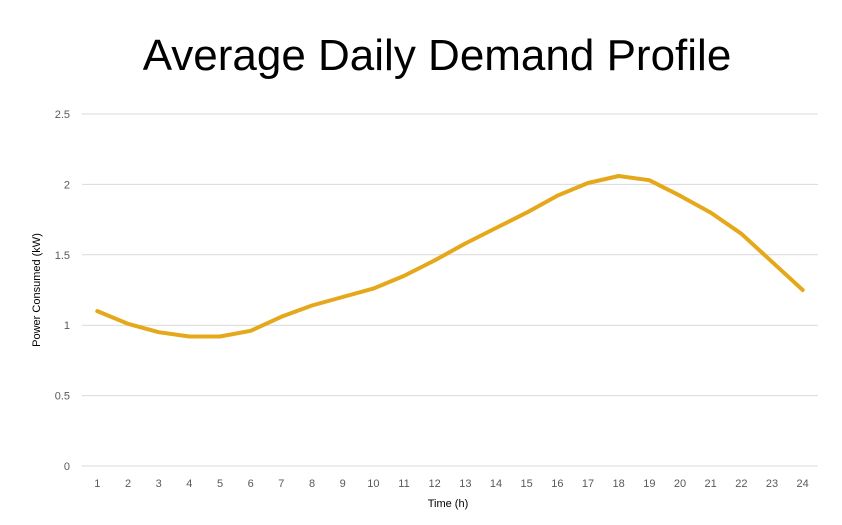 The height and width of the screenshot is (525, 842). What do you see at coordinates (67, 185) in the screenshot?
I see `y-tick-label: 2` at bounding box center [67, 185].